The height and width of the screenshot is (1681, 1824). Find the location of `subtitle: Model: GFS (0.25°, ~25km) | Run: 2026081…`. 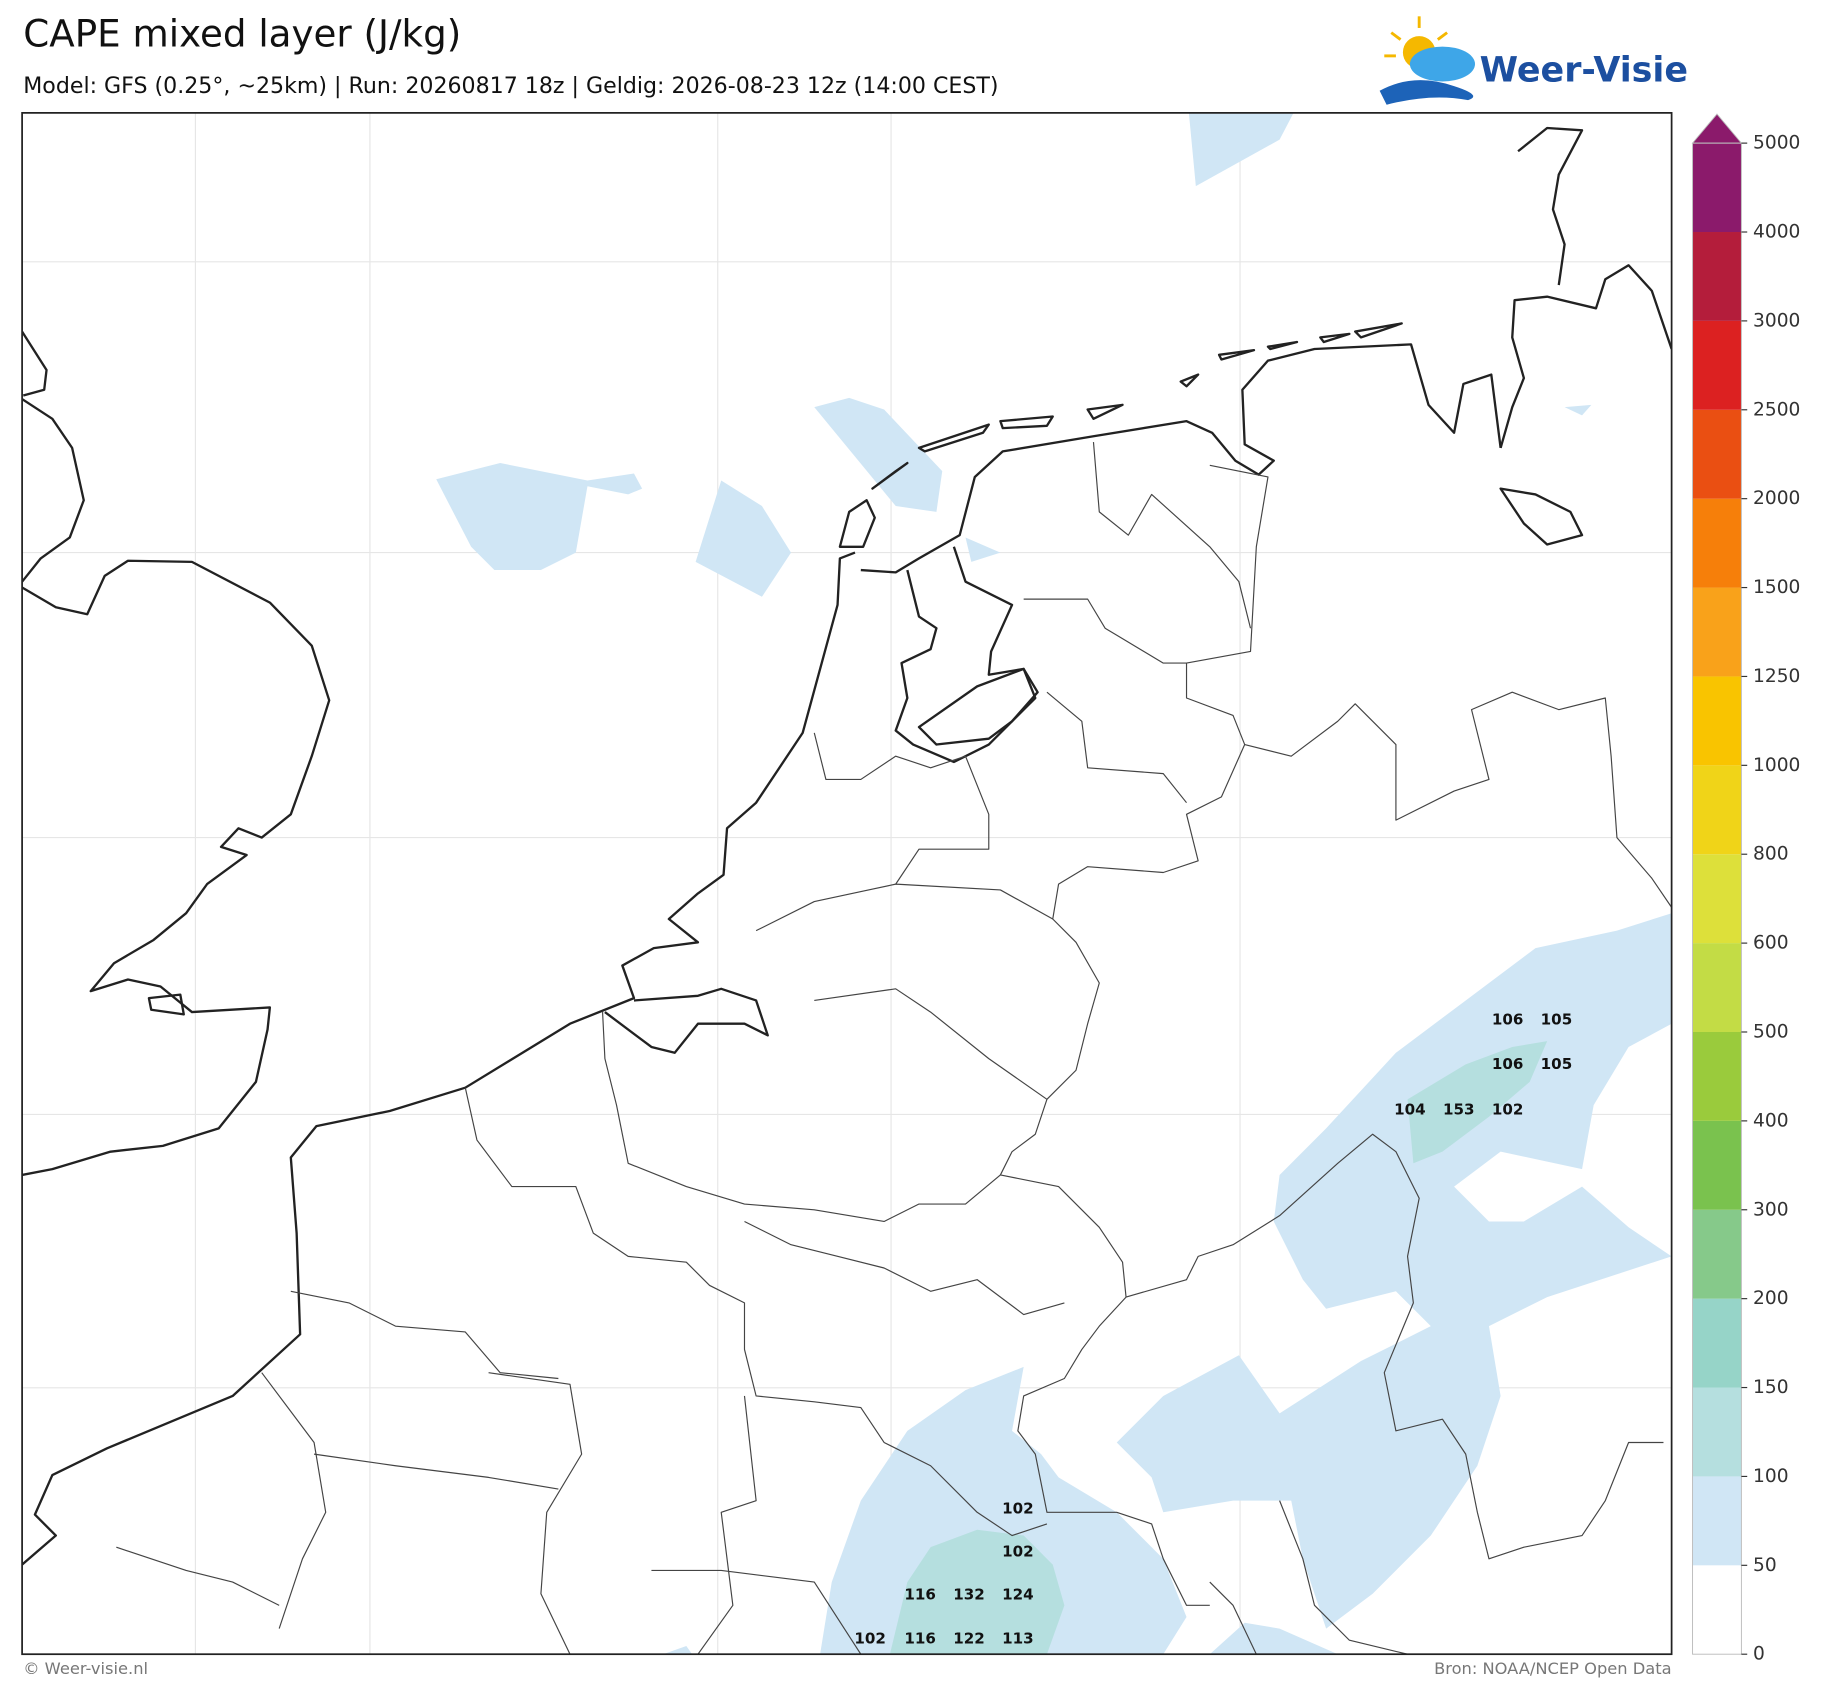

subtitle: Model: GFS (0.25°, ~25km) | Run: 2026081… is located at coordinates (510, 86).